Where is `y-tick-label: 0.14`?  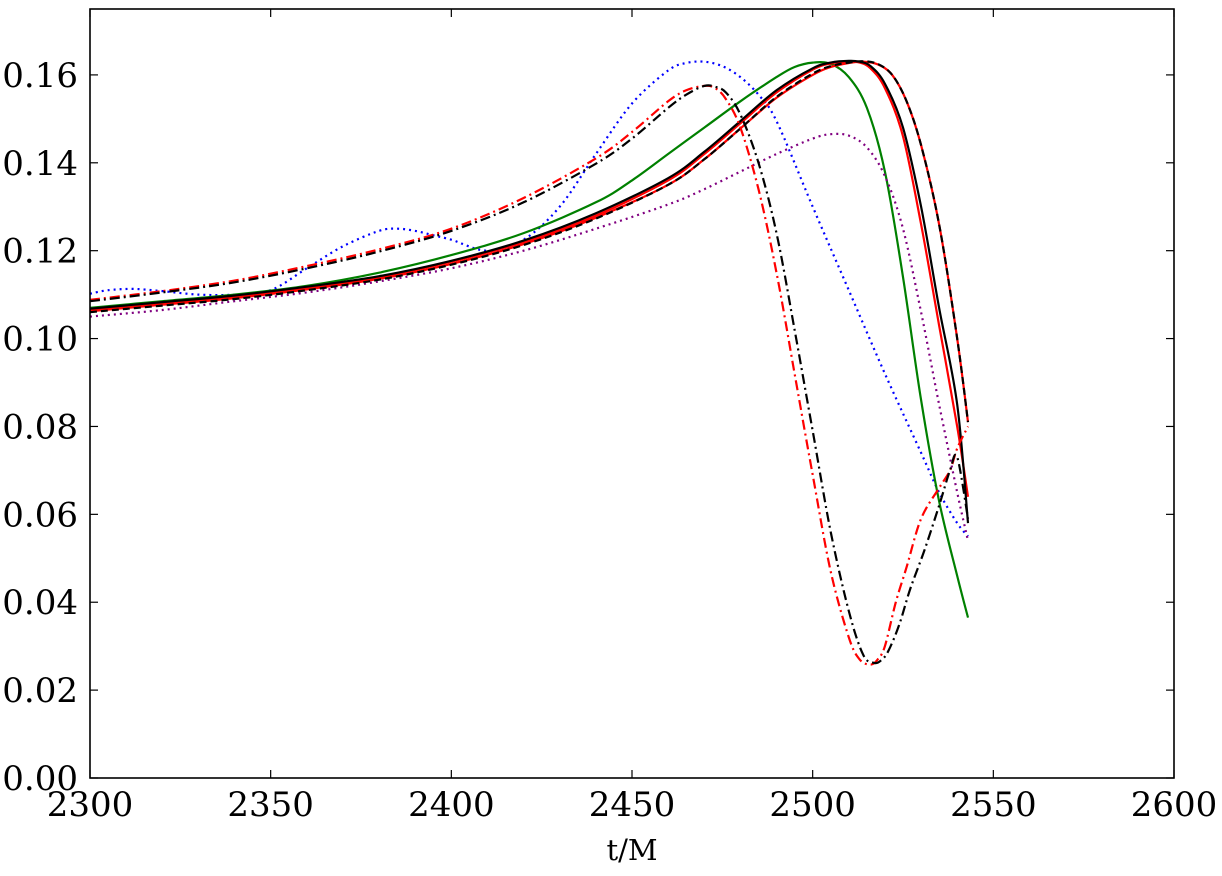
y-tick-label: 0.14 is located at coordinates (40, 164).